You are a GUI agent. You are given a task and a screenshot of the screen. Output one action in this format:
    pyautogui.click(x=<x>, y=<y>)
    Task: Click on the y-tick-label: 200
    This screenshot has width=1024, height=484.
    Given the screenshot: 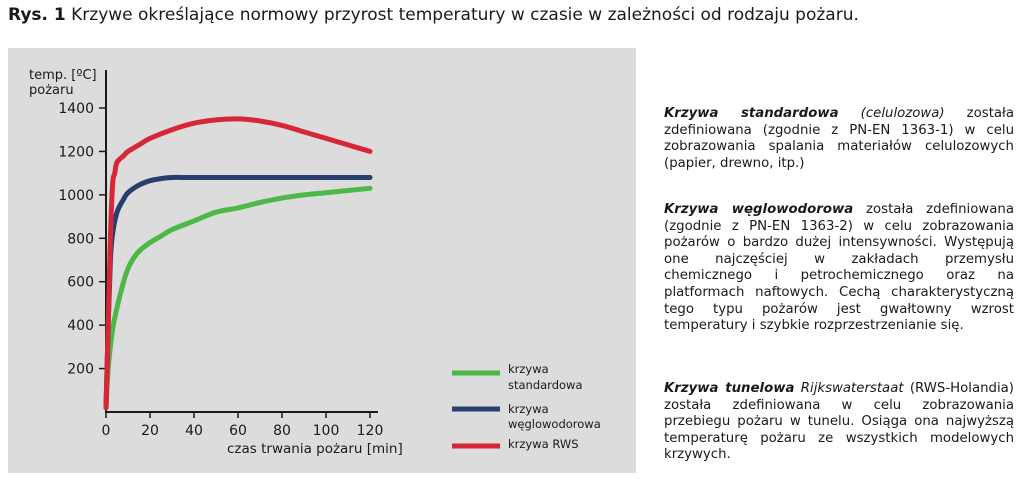 What is the action you would take?
    pyautogui.click(x=80, y=370)
    